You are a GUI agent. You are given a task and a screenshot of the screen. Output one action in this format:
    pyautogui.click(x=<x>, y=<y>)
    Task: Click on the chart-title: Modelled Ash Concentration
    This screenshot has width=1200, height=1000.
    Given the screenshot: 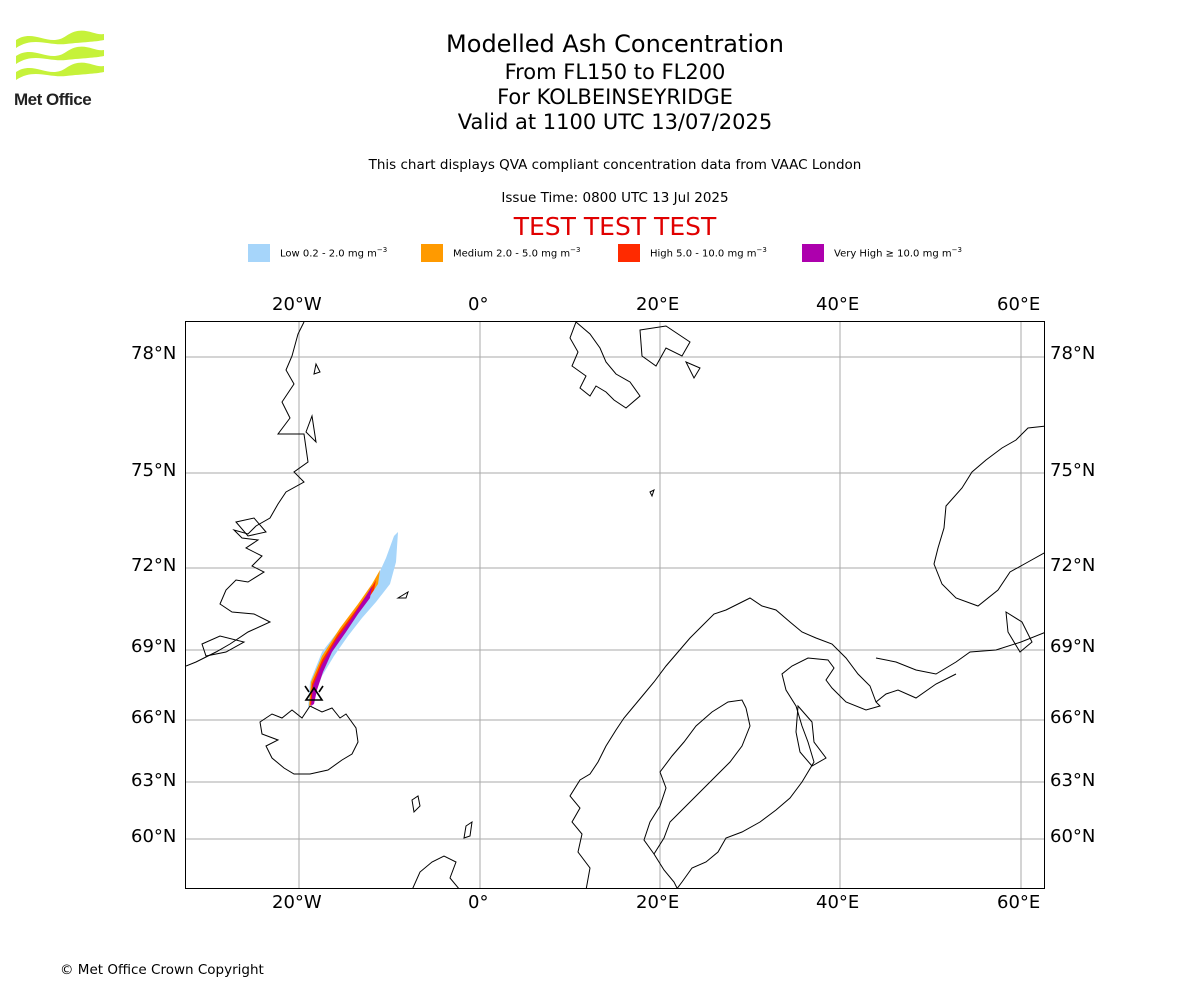 What is the action you would take?
    pyautogui.click(x=615, y=44)
    